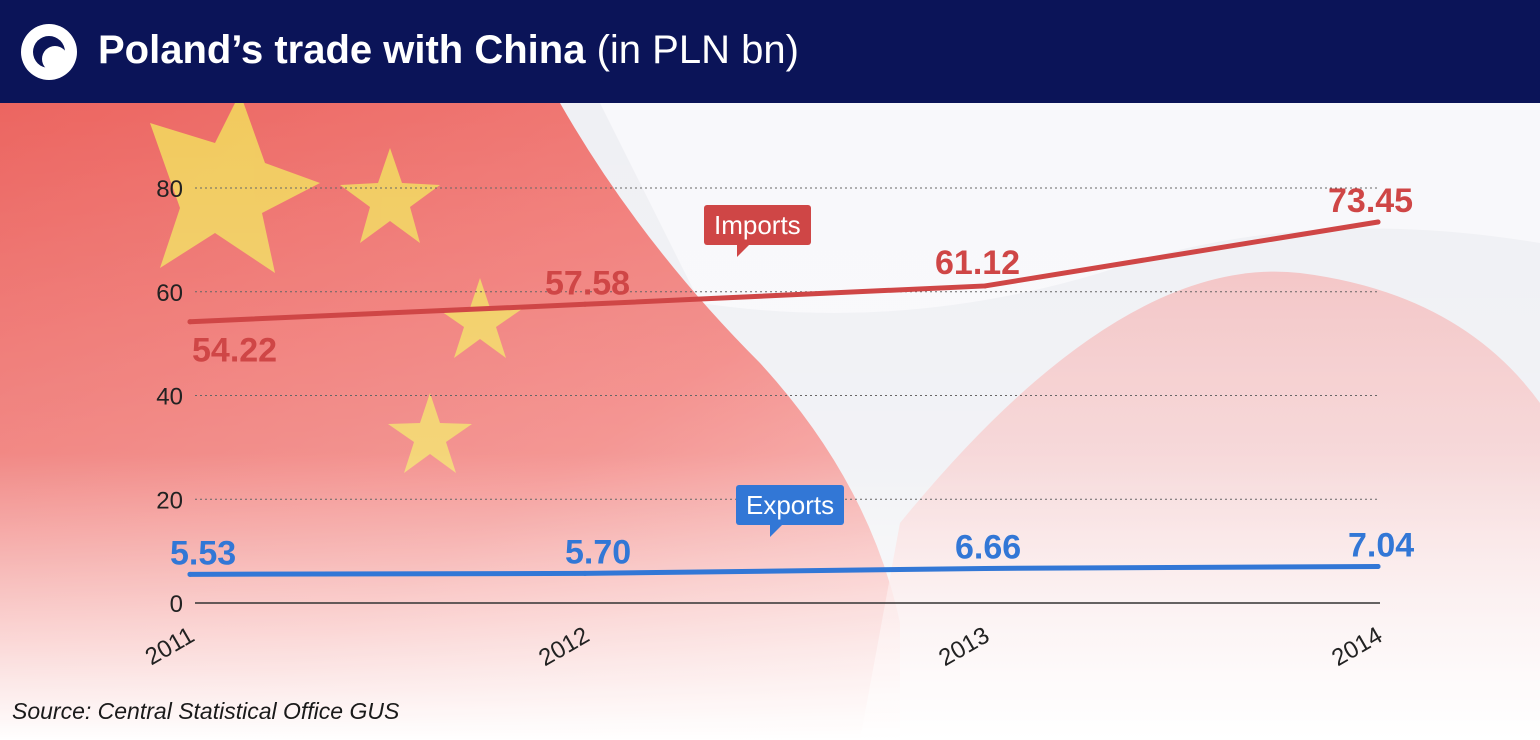 The image size is (1540, 740). I want to click on header-bar: Poland’s trade with China (in PLN bn), so click(770, 51).